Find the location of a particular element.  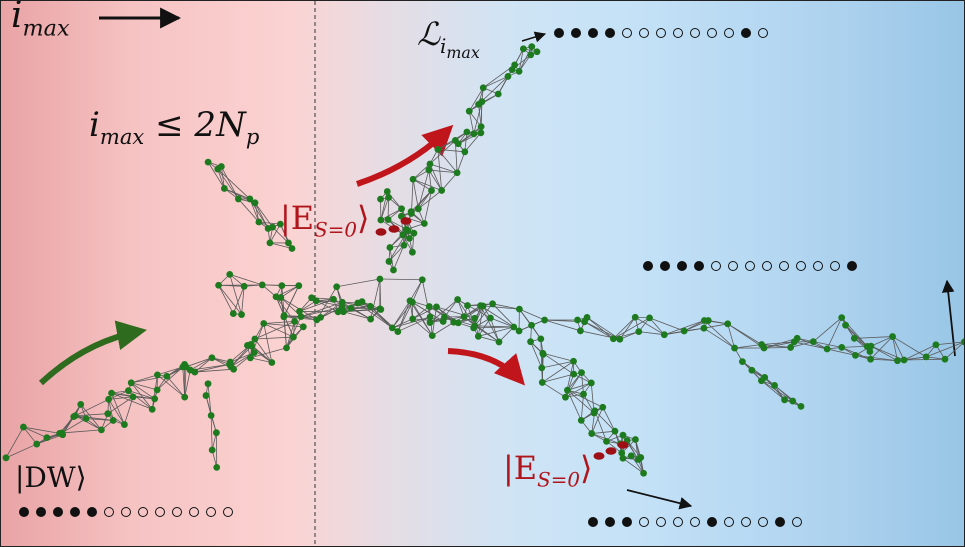

ground-state-node is located at coordinates (623, 445).